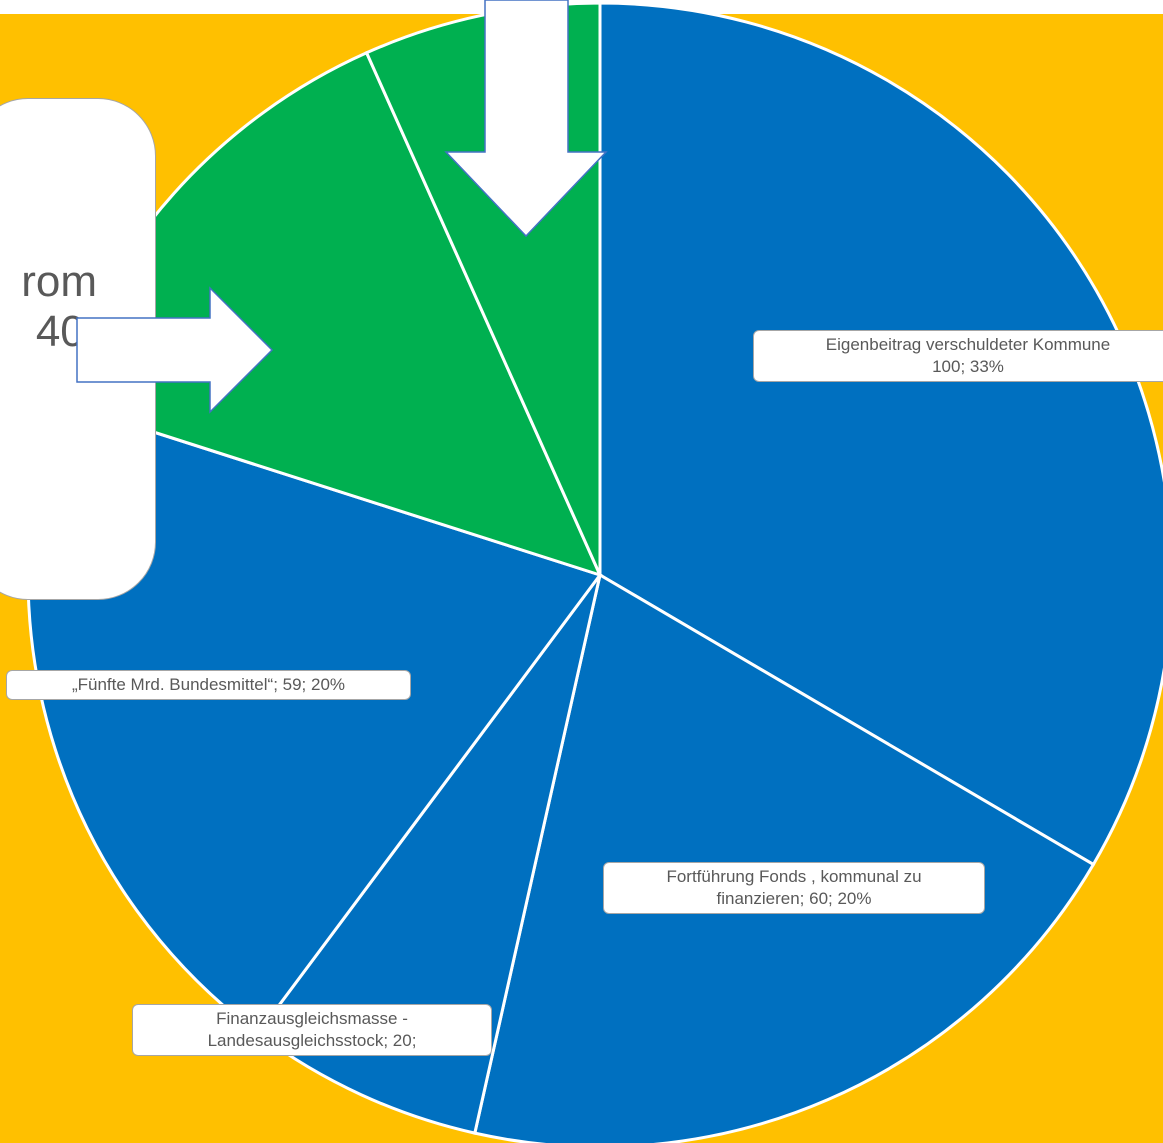 This screenshot has width=1163, height=1143. What do you see at coordinates (66, 331) in the screenshot?
I see `callout-line-2: 40;` at bounding box center [66, 331].